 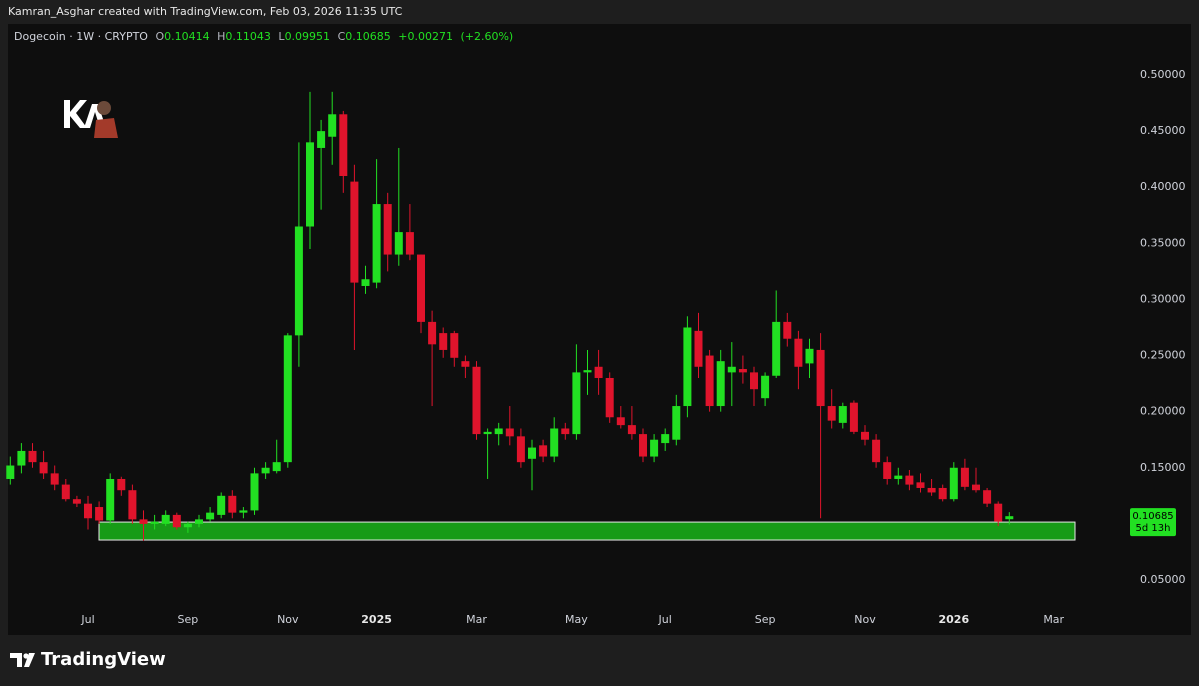 What do you see at coordinates (1152, 516) in the screenshot?
I see `price-label: 0.10685` at bounding box center [1152, 516].